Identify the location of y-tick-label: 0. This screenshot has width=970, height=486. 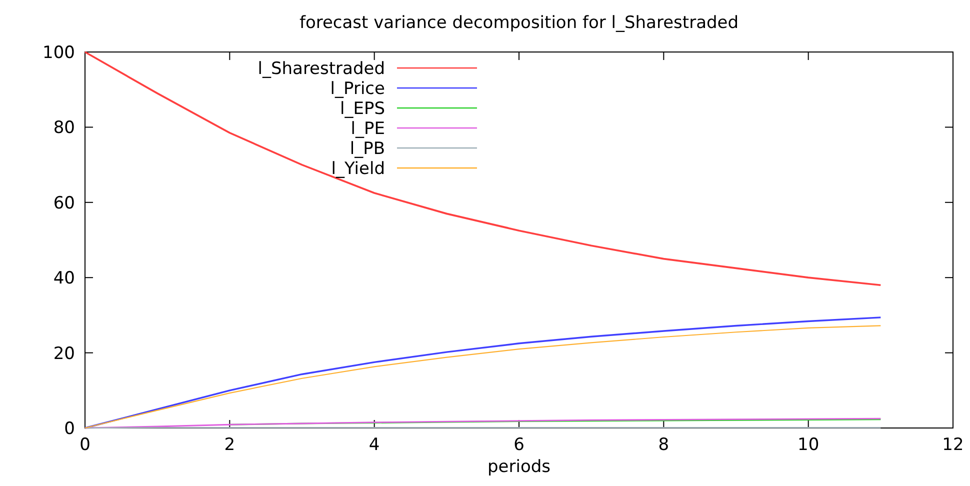
(69, 428).